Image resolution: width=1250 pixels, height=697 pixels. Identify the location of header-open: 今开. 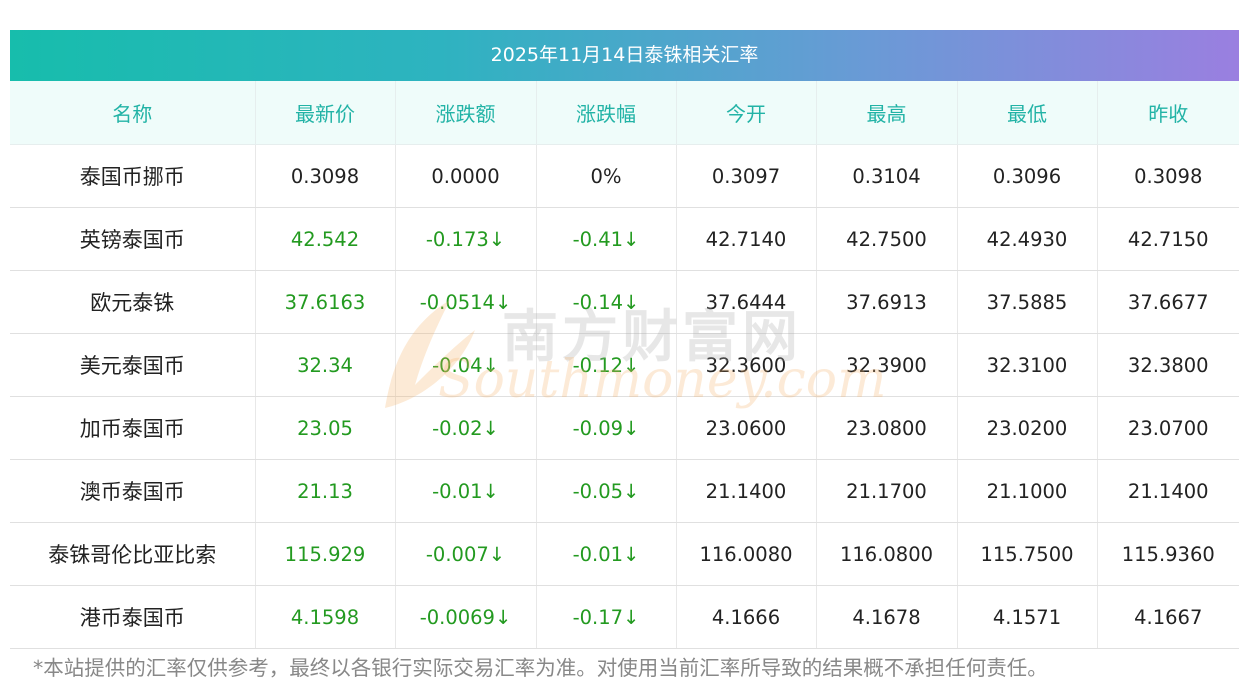
(746, 113).